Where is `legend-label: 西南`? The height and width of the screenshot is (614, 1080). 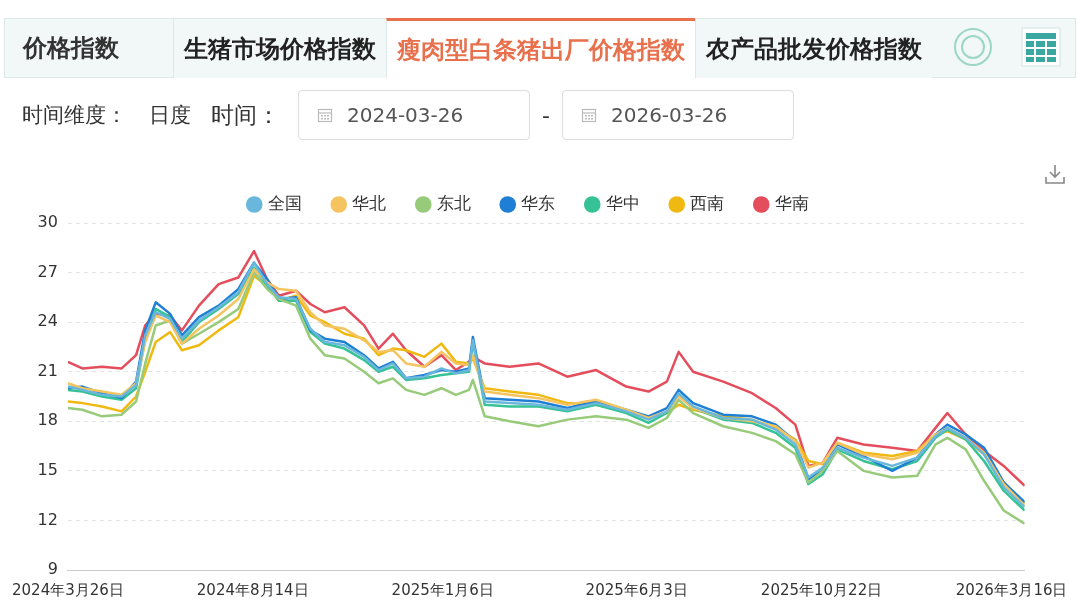
legend-label: 西南 is located at coordinates (707, 202).